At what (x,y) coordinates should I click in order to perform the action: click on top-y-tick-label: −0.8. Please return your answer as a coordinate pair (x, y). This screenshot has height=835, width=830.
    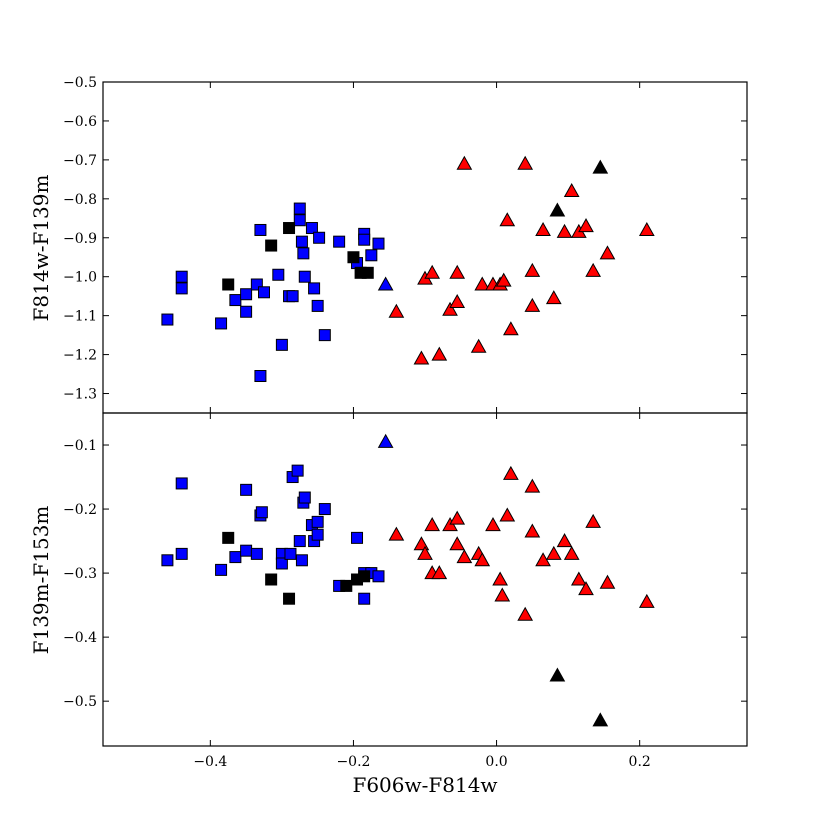
    Looking at the image, I should click on (80, 200).